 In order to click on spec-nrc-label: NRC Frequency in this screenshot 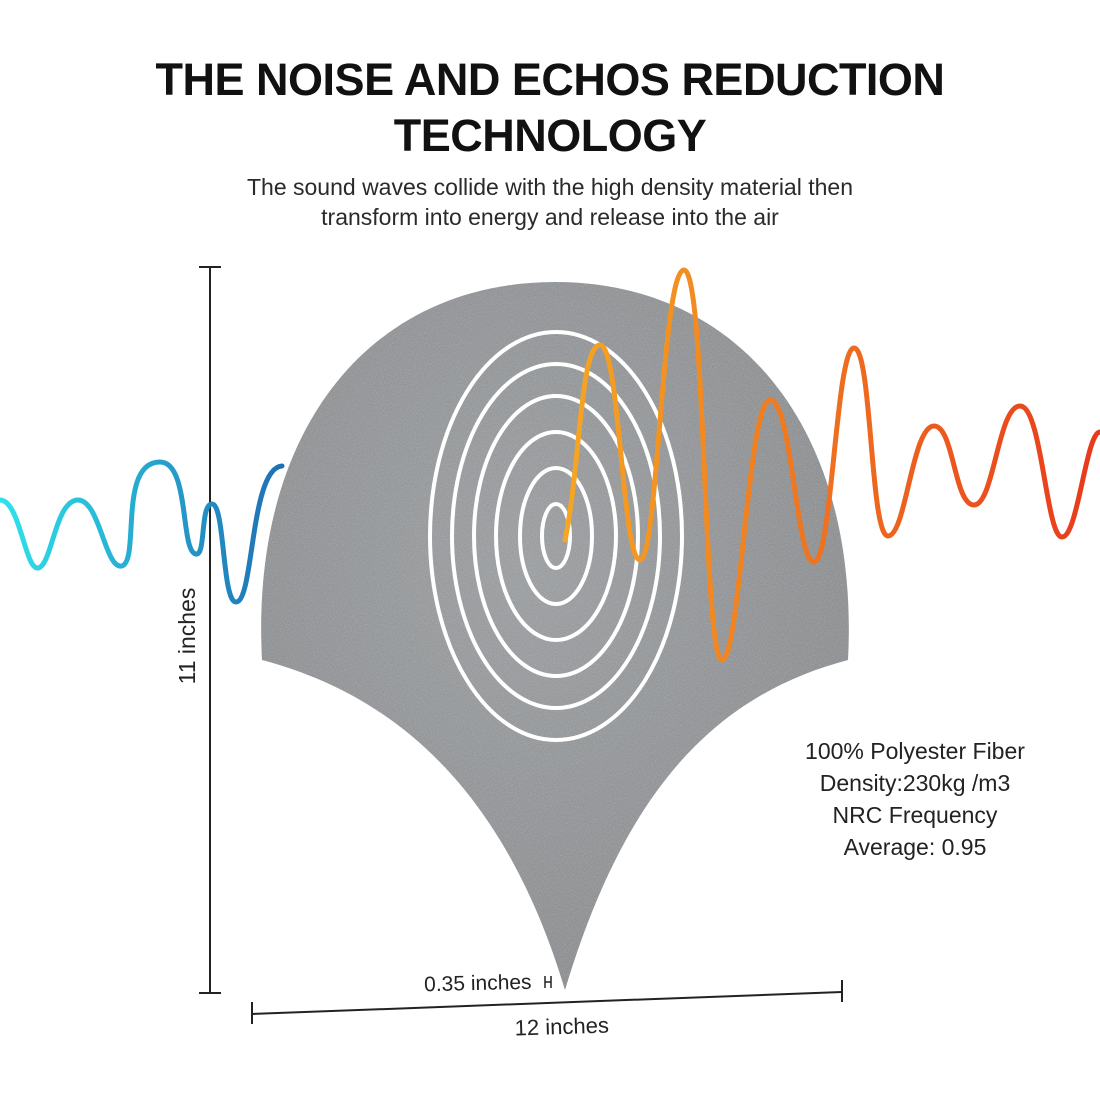, I will do `click(915, 815)`.